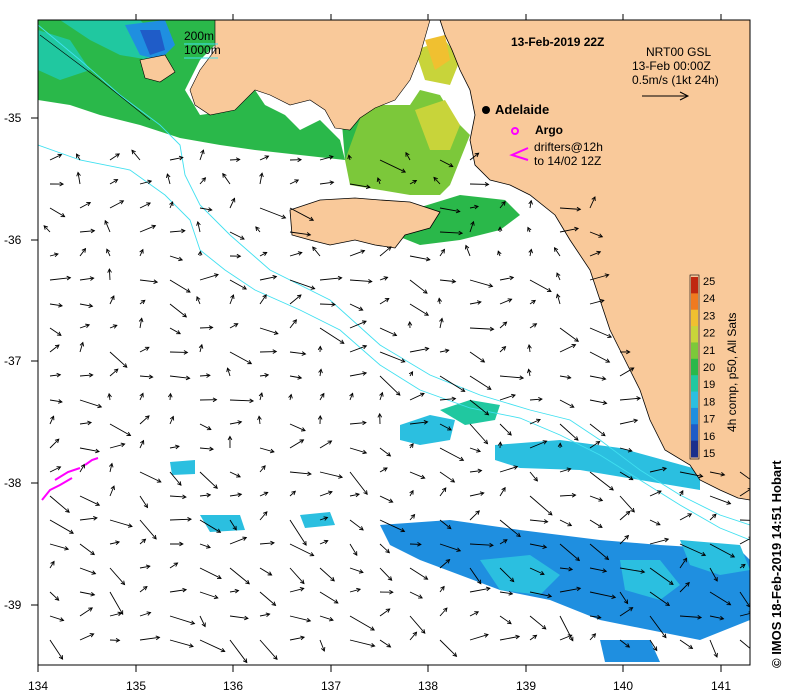 The image size is (791, 700). Describe the element at coordinates (694, 367) in the screenshot. I see `colorbar-segment` at that location.